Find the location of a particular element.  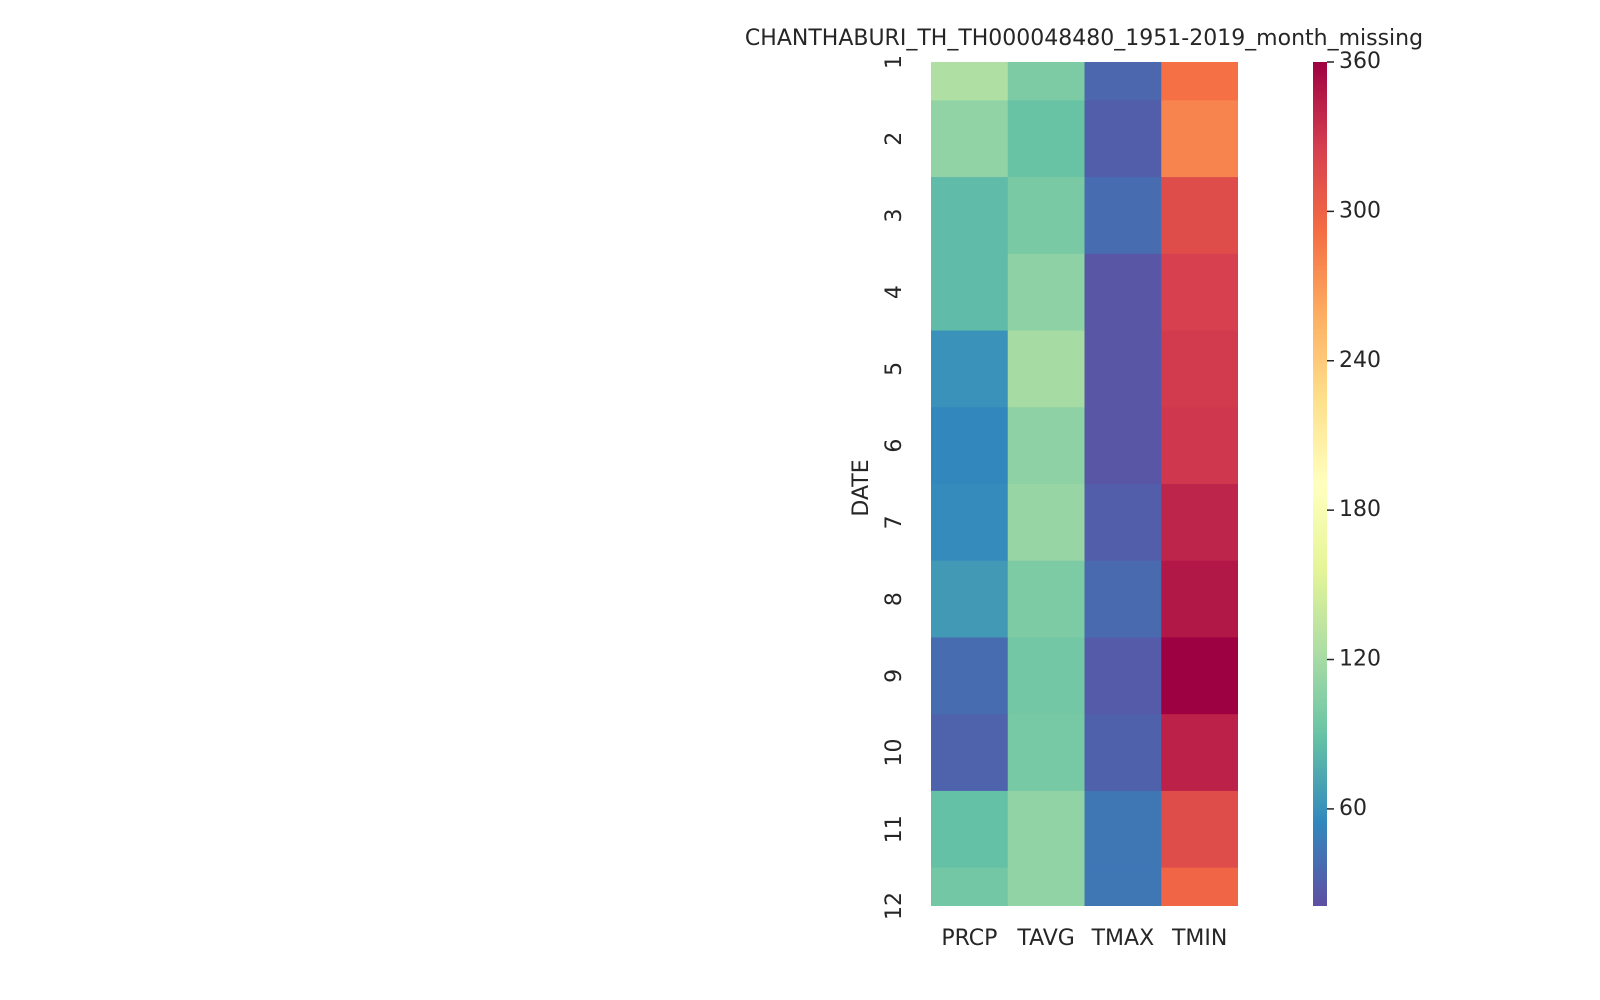

y-tick-label: 11 is located at coordinates (894, 829).